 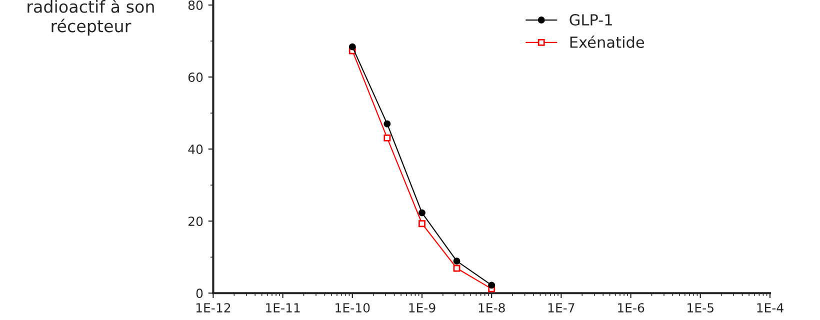 I want to click on y-tick-label: 20, so click(x=195, y=221).